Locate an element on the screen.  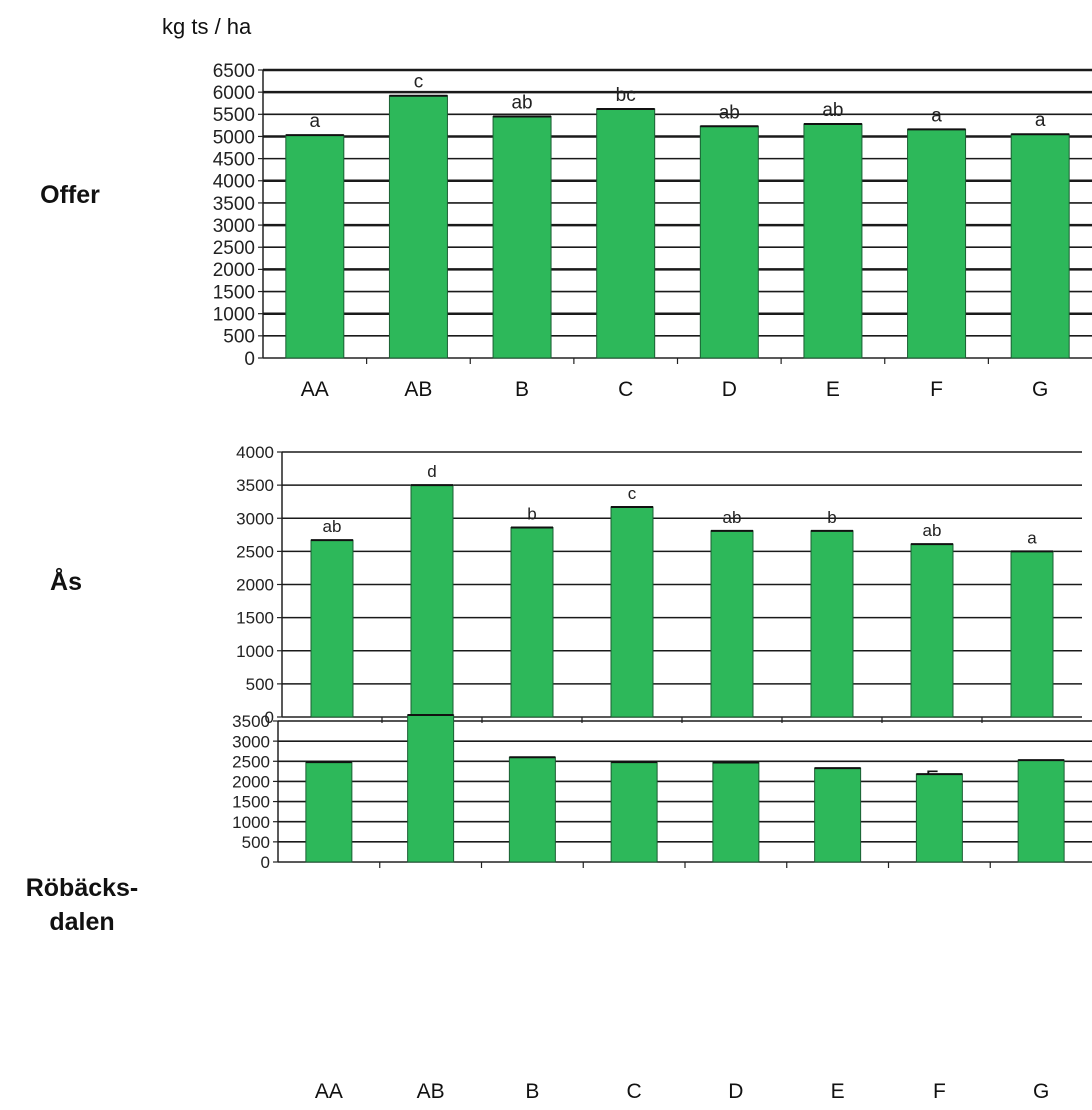
site-label: Röbäcks- is located at coordinates (82, 888).